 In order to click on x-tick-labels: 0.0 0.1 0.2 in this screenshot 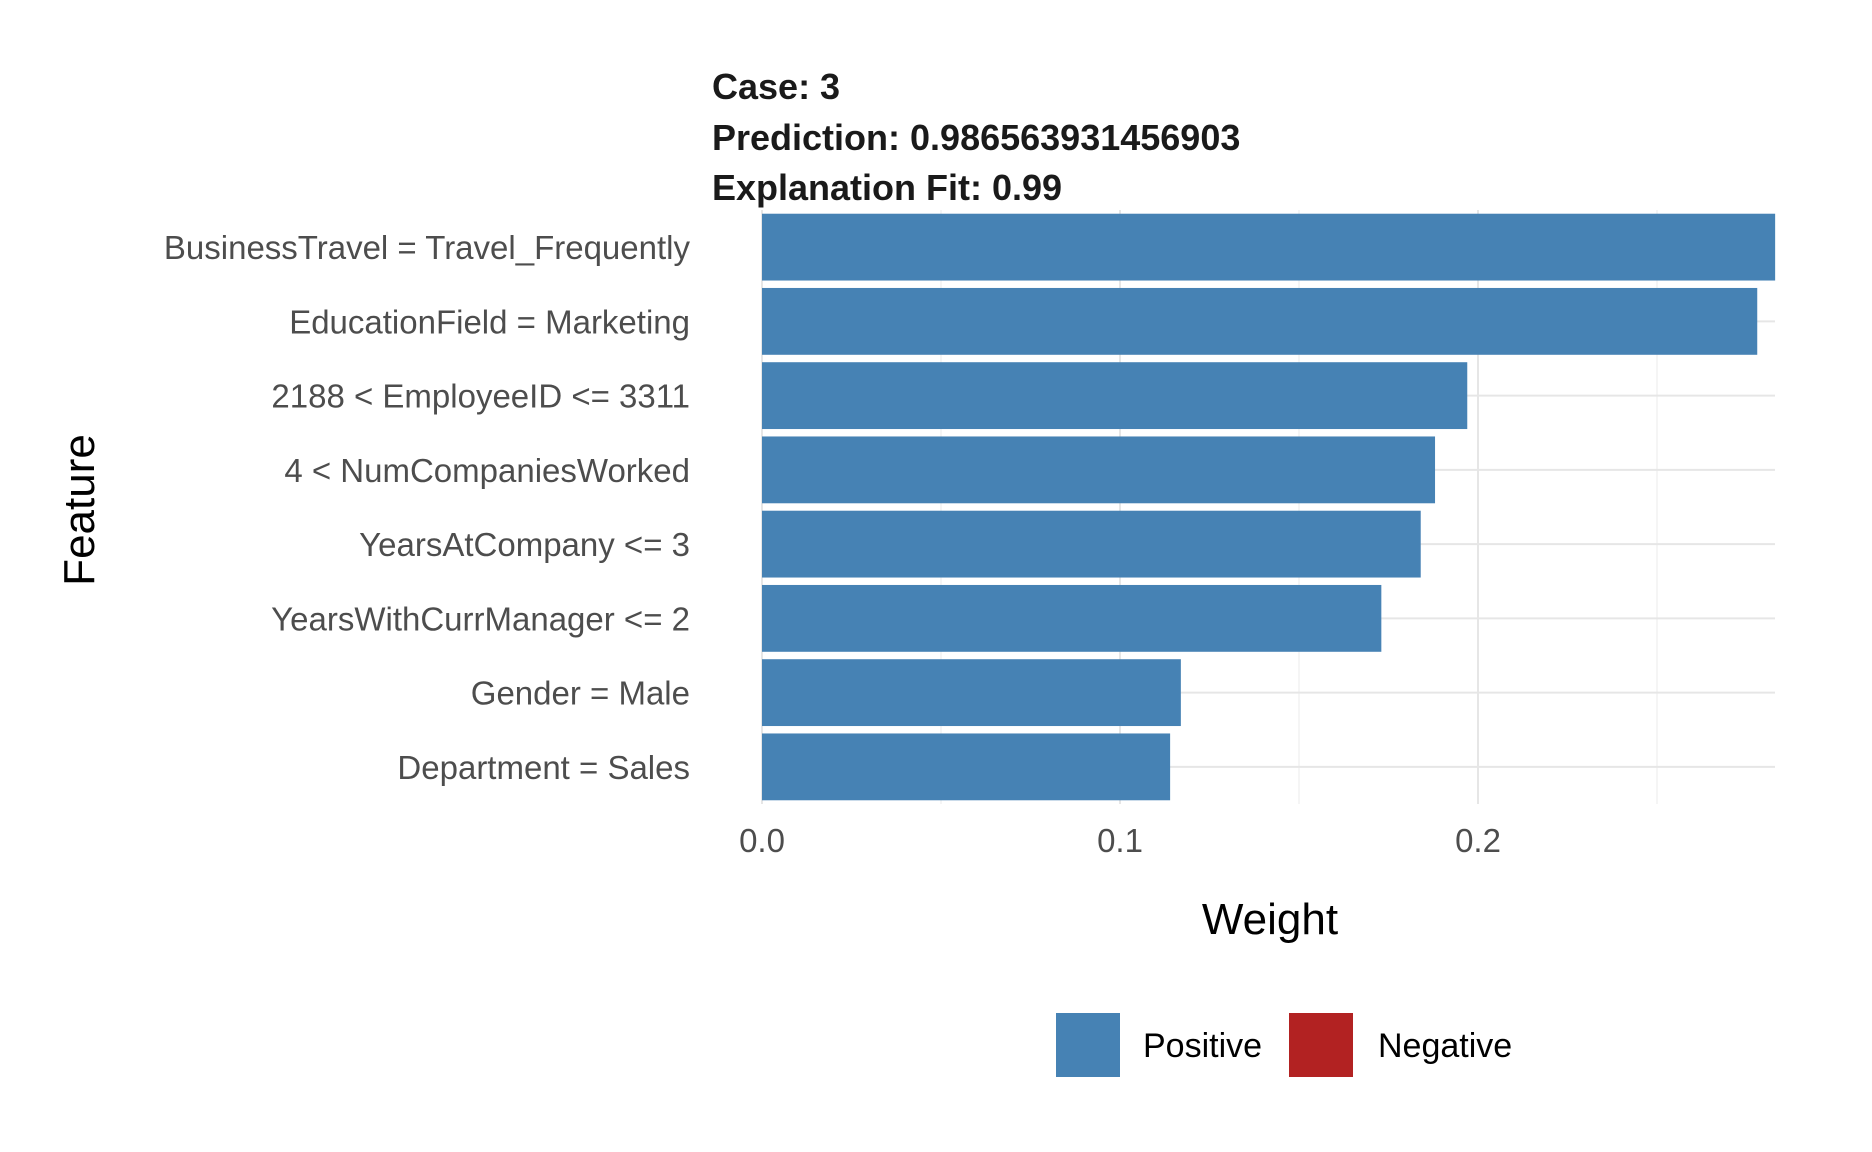, I will do `click(1120, 840)`.